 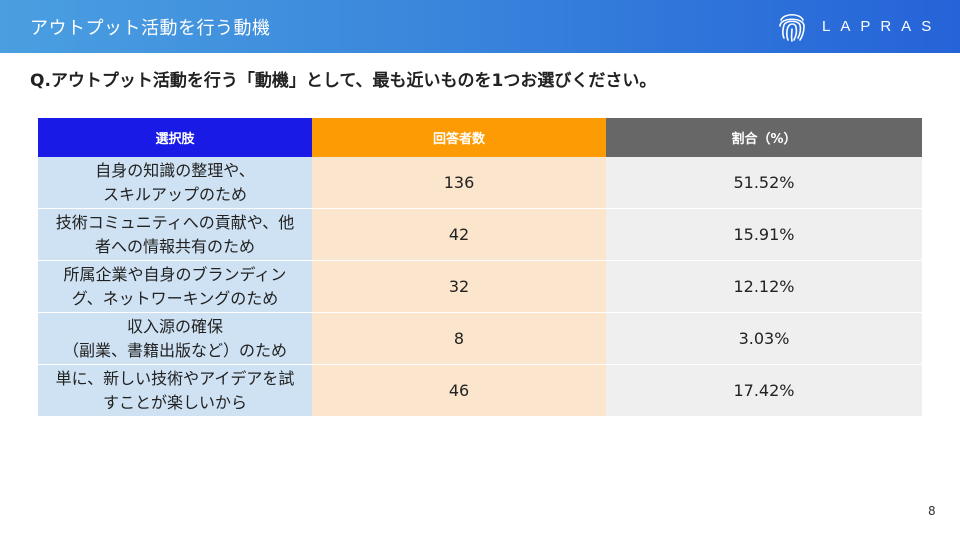 What do you see at coordinates (764, 234) in the screenshot?
I see `percent-cell: 15.91%` at bounding box center [764, 234].